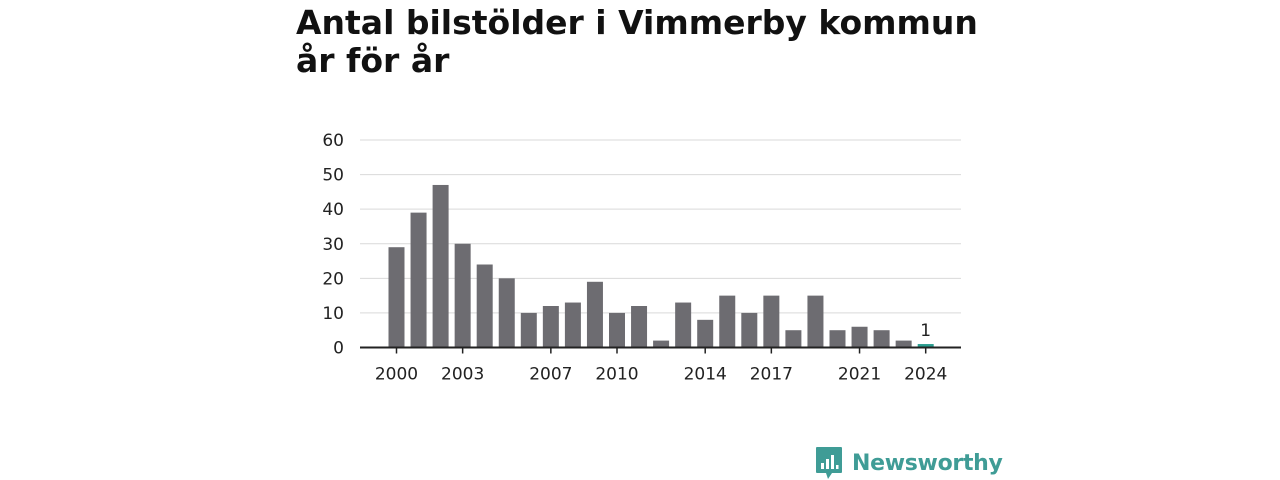  I want to click on y-tick-label: 20, so click(333, 279).